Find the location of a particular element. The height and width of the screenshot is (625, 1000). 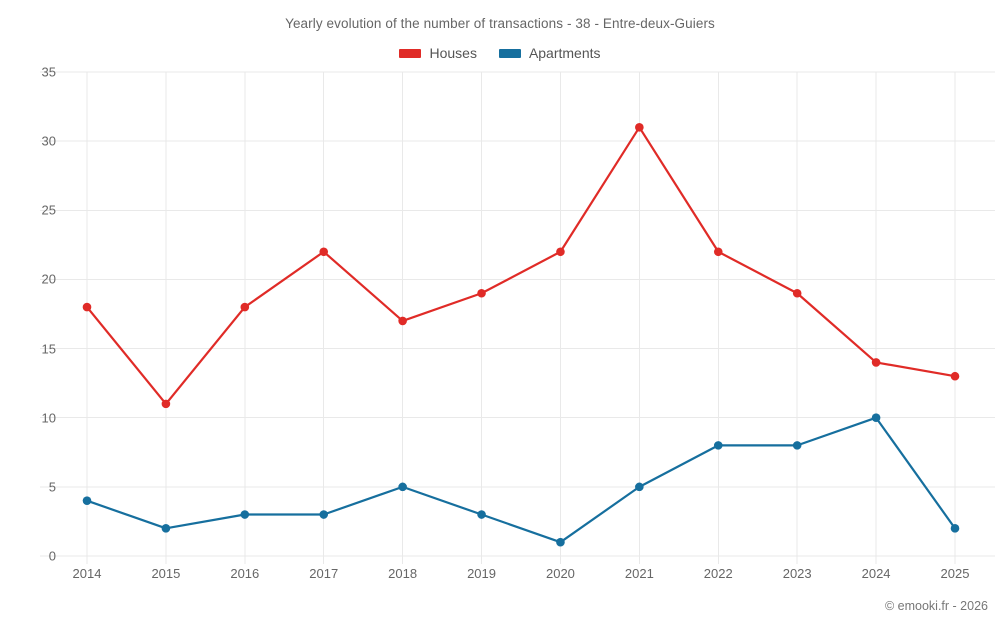

y-tick-label: 20 is located at coordinates (48, 279).